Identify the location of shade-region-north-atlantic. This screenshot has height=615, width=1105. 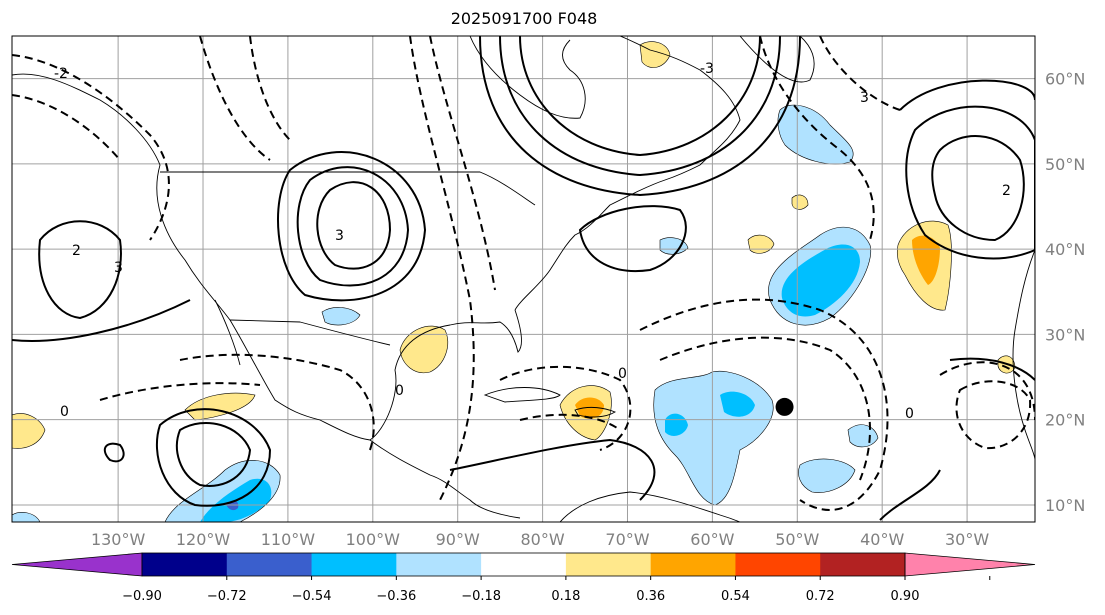
(815, 134).